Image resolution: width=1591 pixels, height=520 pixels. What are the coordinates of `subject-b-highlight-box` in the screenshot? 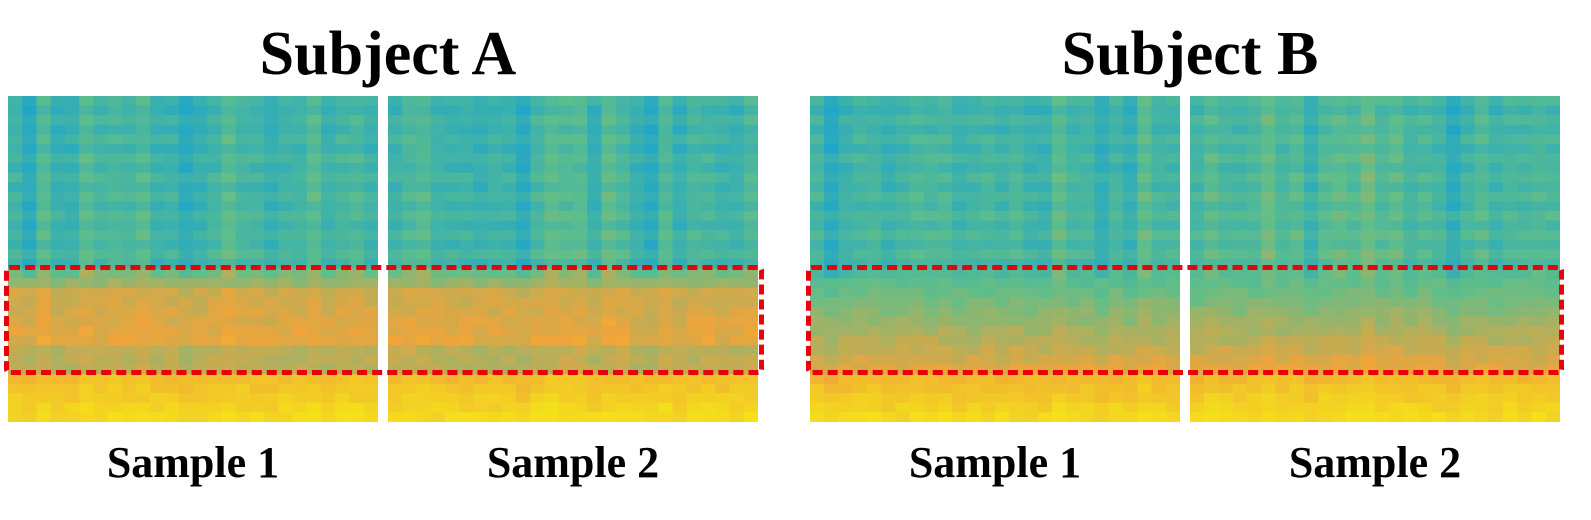 It's located at (1185, 320).